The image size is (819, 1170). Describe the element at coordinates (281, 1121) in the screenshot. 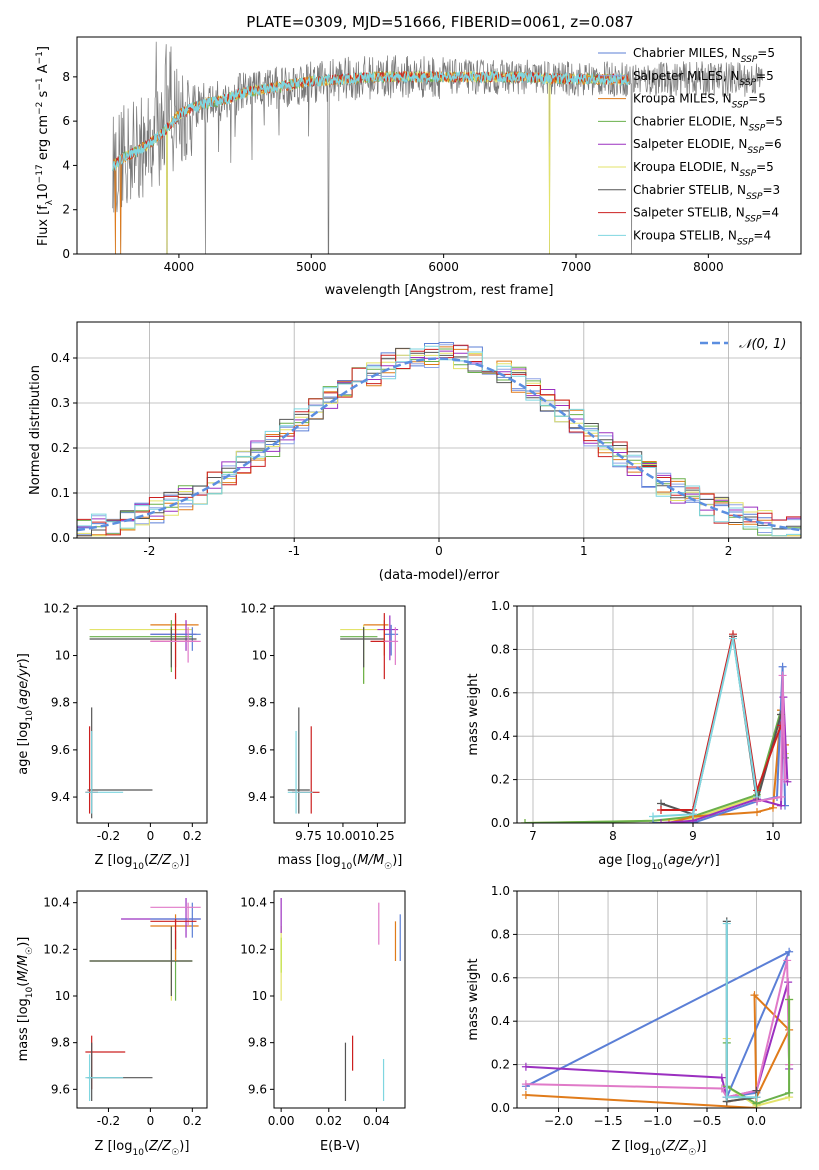

I see `x-tick-label: 0.00` at that location.